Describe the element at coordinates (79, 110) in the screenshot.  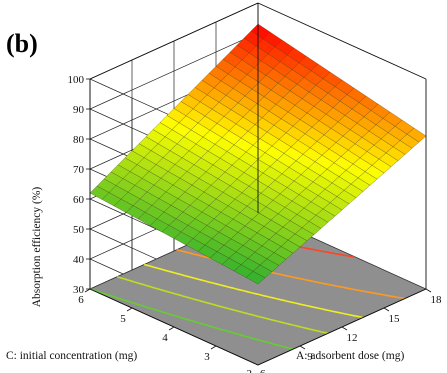
I see `z-tick-label: 90` at that location.